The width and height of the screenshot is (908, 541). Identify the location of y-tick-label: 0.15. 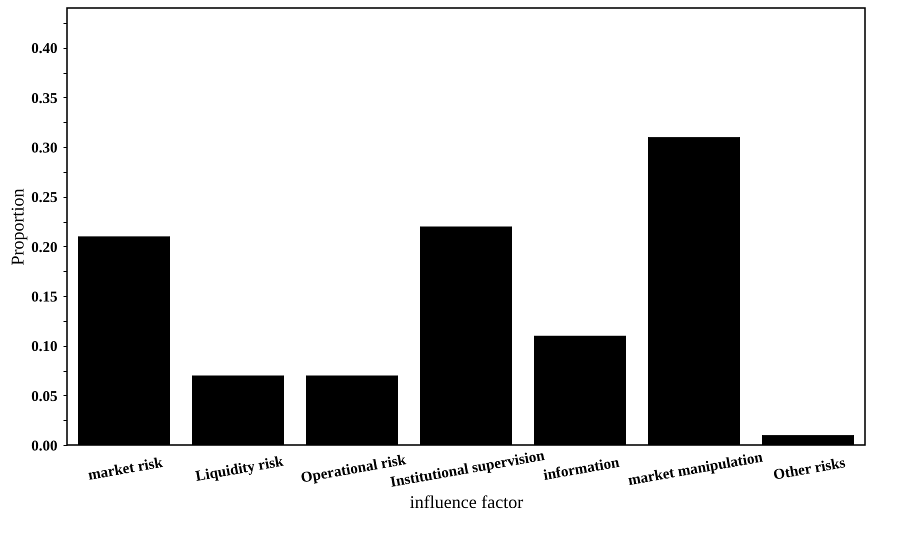
(44, 298).